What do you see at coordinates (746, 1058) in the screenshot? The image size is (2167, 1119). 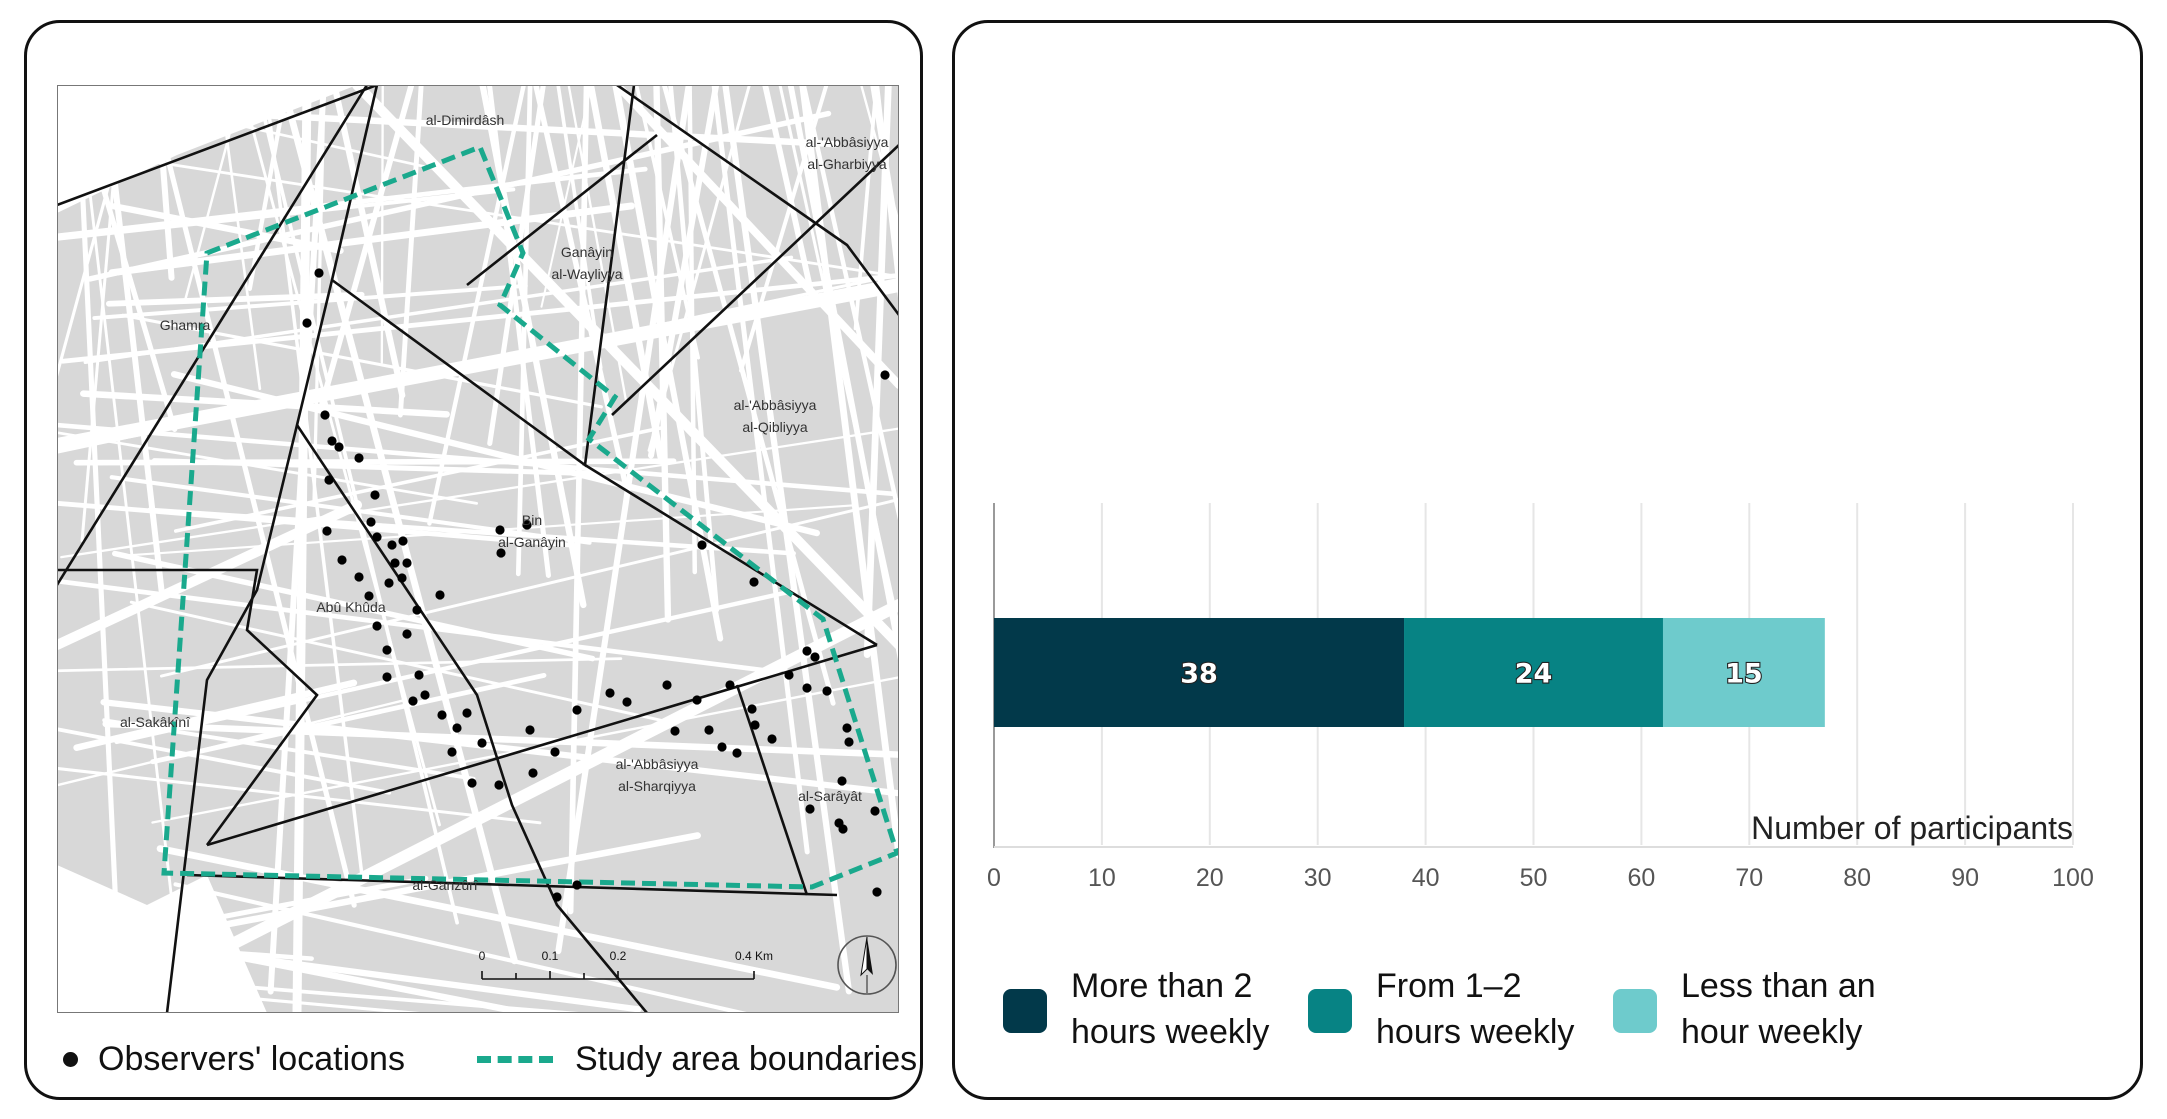 I see `legend-study-area-label: Study area boundaries` at bounding box center [746, 1058].